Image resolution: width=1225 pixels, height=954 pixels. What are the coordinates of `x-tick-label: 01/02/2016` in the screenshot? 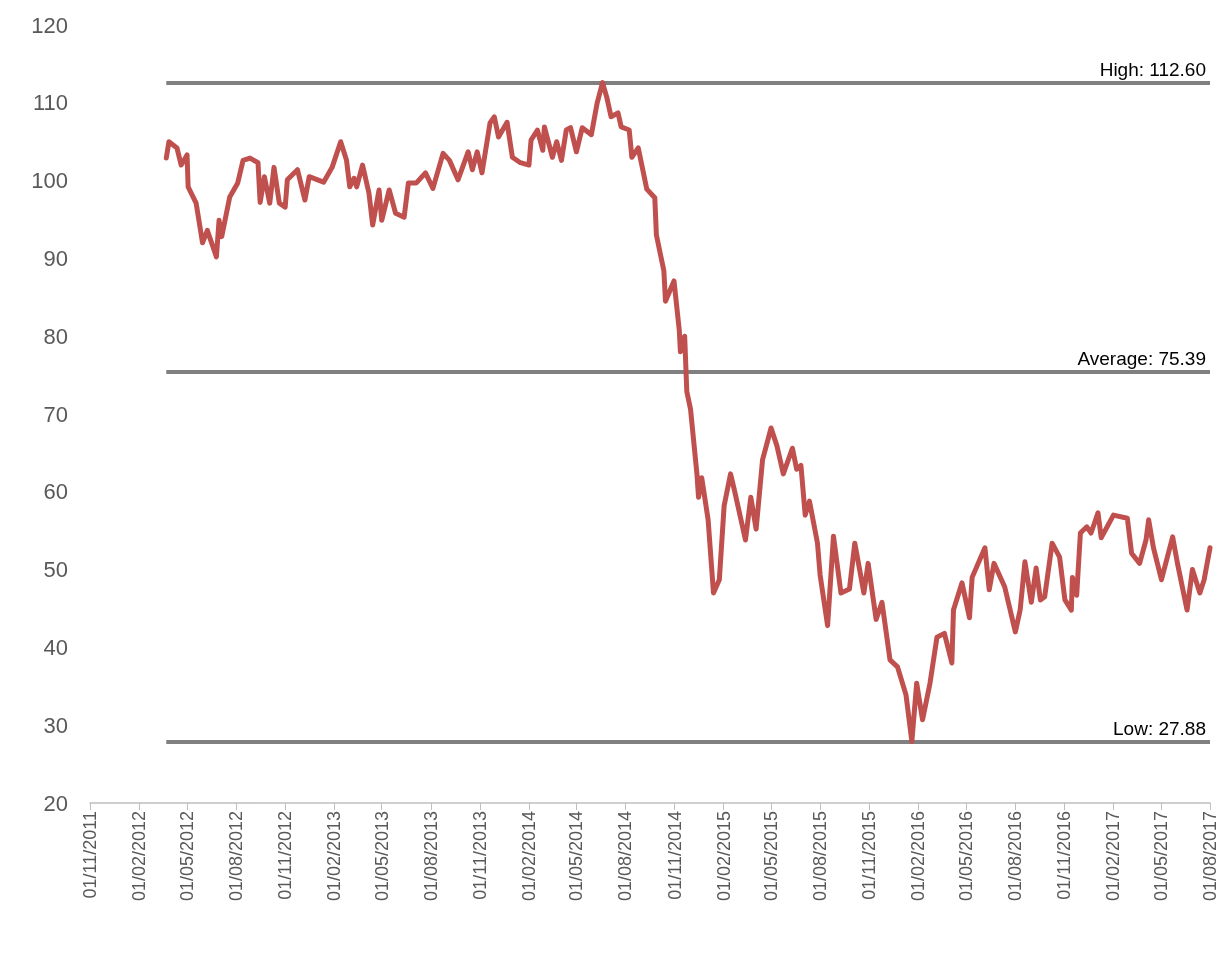 It's located at (918, 856).